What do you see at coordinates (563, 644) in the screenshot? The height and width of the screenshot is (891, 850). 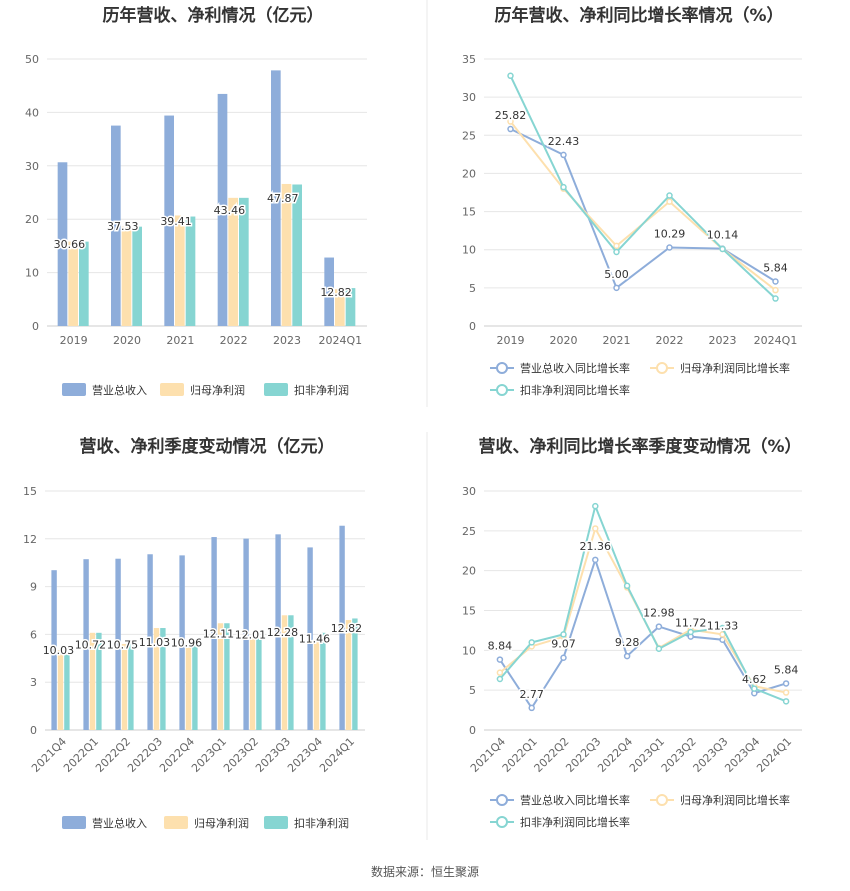 I see `data-label: 9.07` at bounding box center [563, 644].